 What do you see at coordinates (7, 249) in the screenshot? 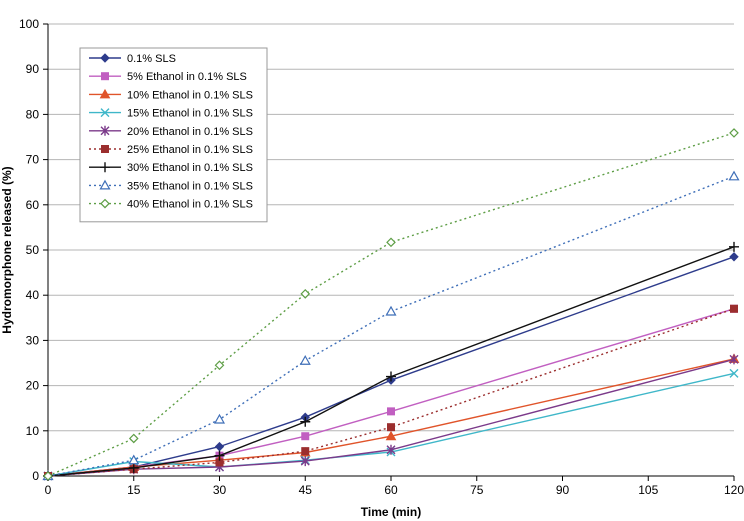
I see `y-axis-title: Hydromorphone released (%)` at bounding box center [7, 249].